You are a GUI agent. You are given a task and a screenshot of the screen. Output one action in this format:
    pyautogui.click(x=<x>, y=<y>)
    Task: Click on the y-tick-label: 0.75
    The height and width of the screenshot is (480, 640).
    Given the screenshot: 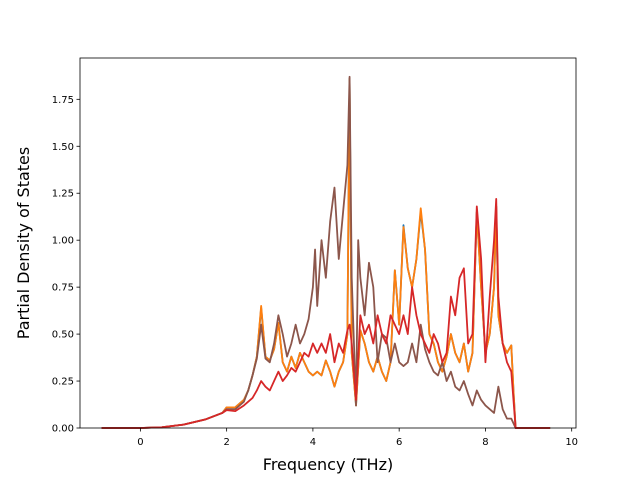 What is the action you would take?
    pyautogui.click(x=63, y=288)
    